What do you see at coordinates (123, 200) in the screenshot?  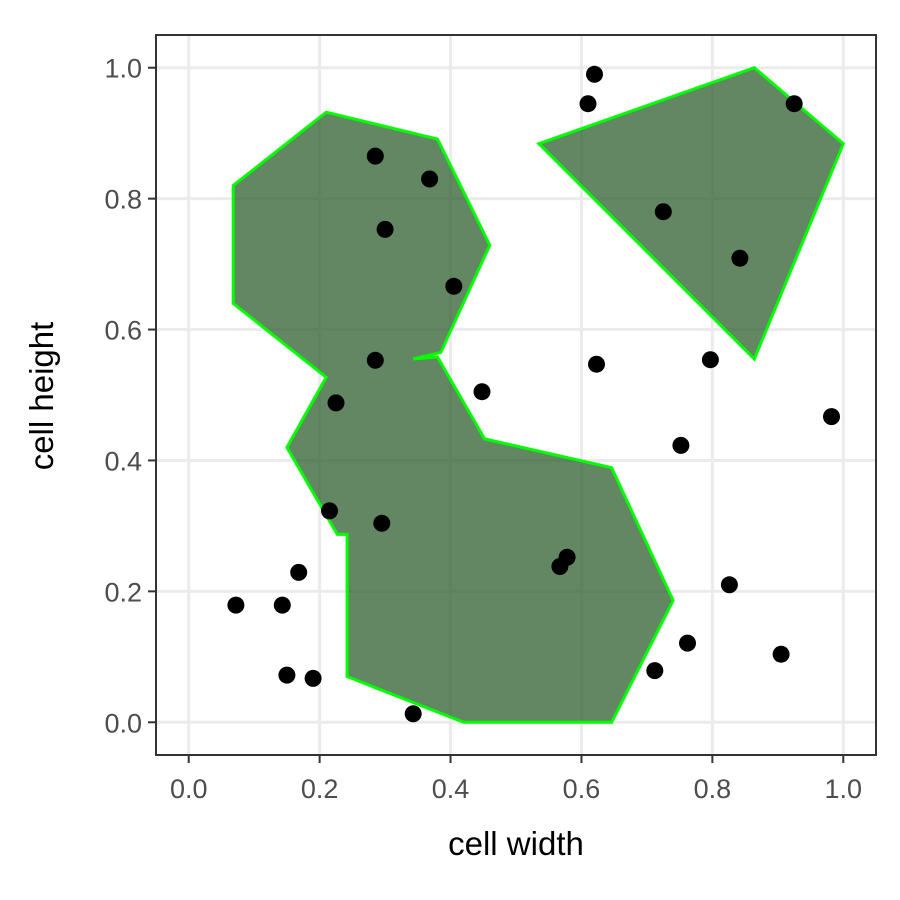 I see `y-tick-label-4: 0.8` at bounding box center [123, 200].